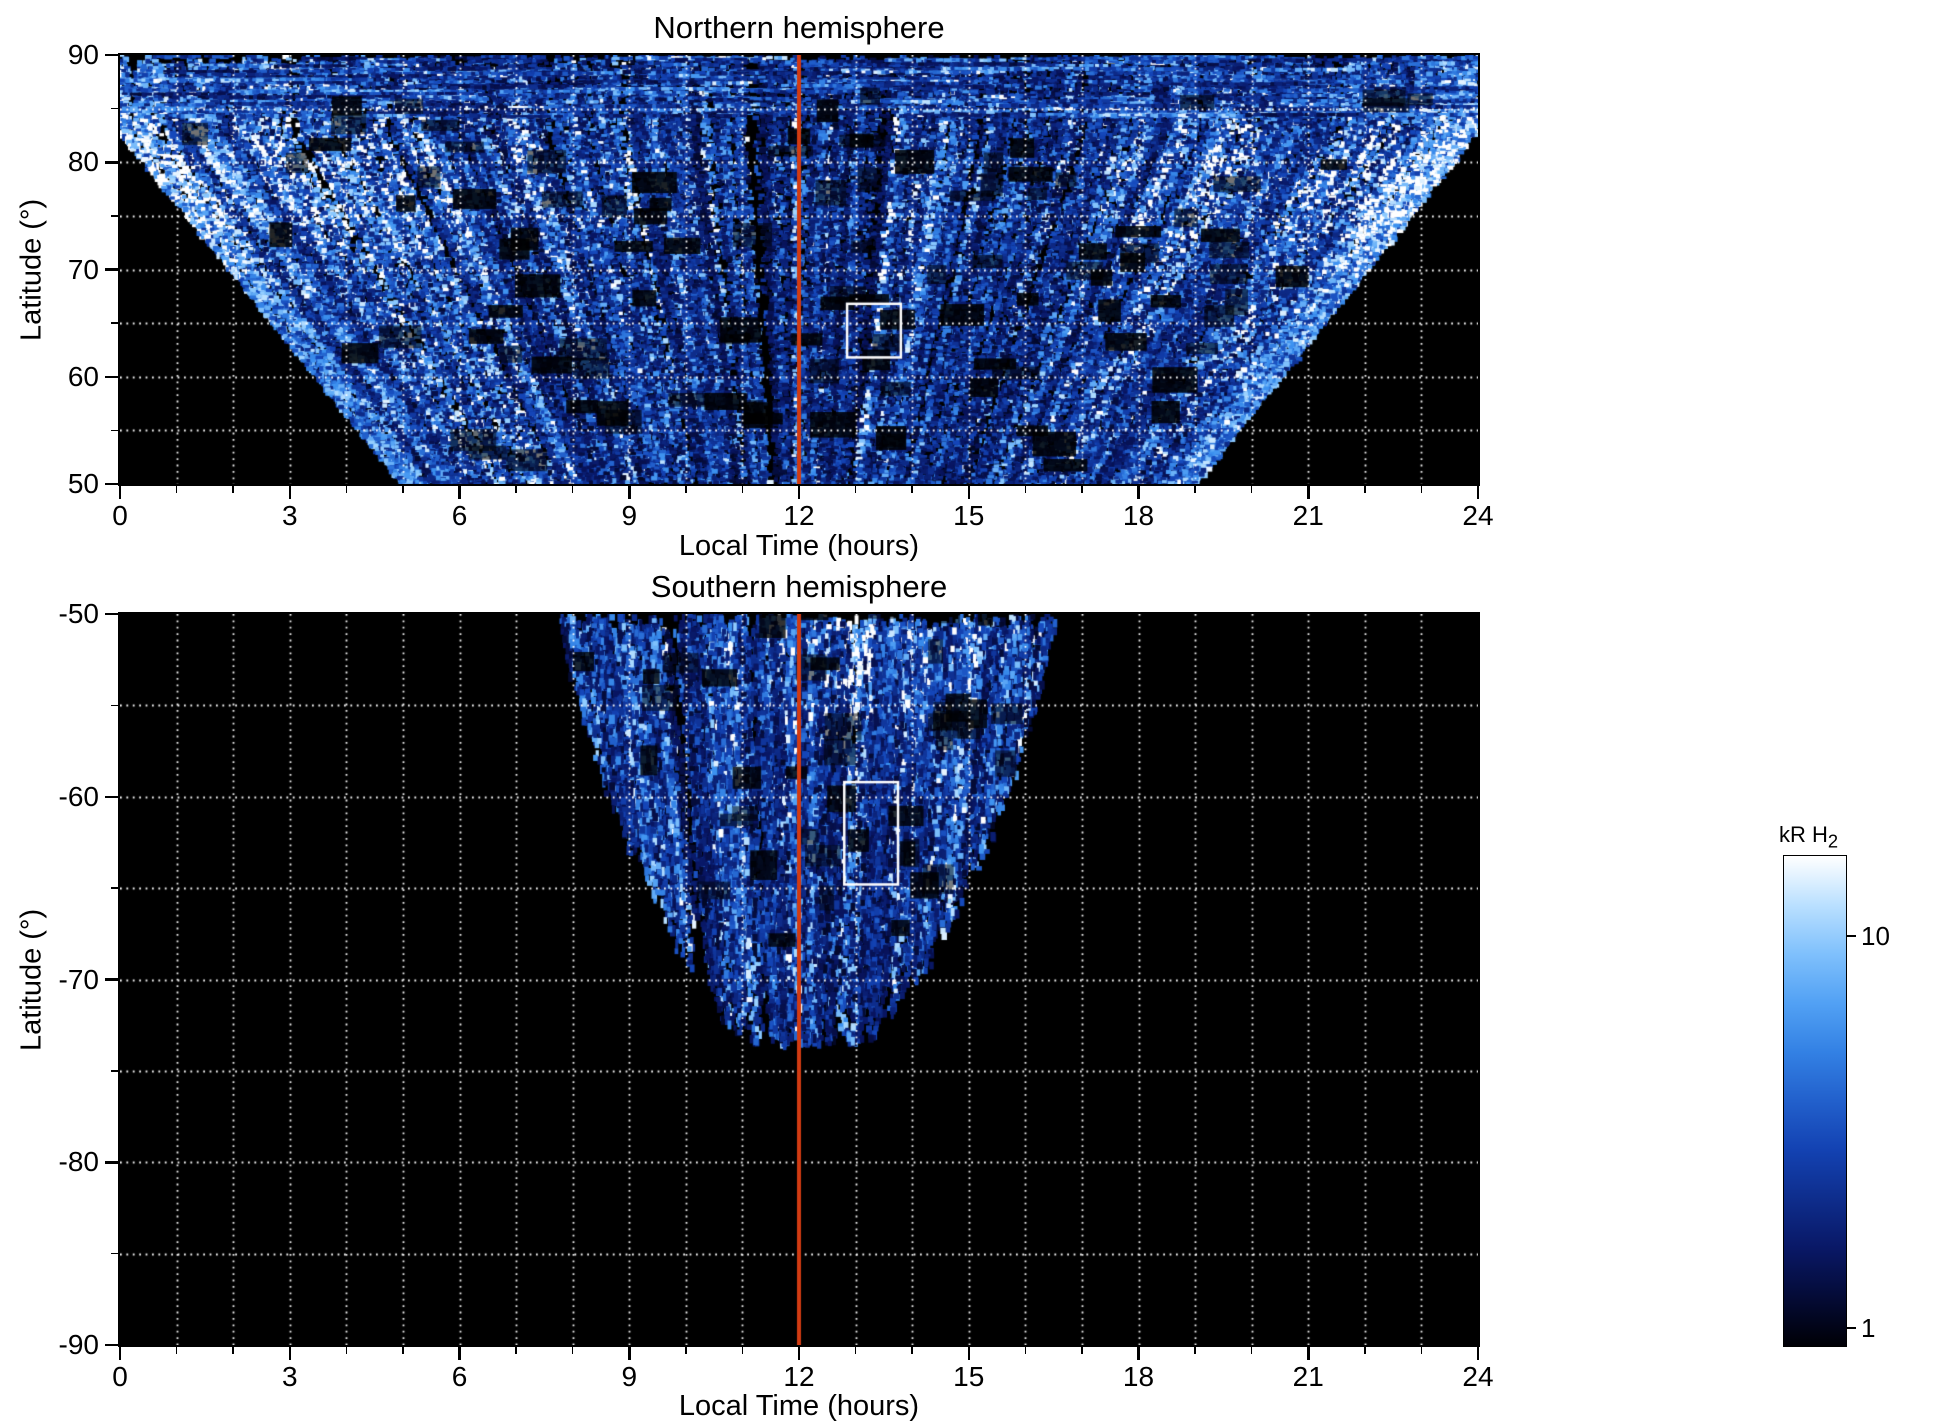 The height and width of the screenshot is (1423, 1950). I want to click on y-tick-label: -90, so click(78, 1344).